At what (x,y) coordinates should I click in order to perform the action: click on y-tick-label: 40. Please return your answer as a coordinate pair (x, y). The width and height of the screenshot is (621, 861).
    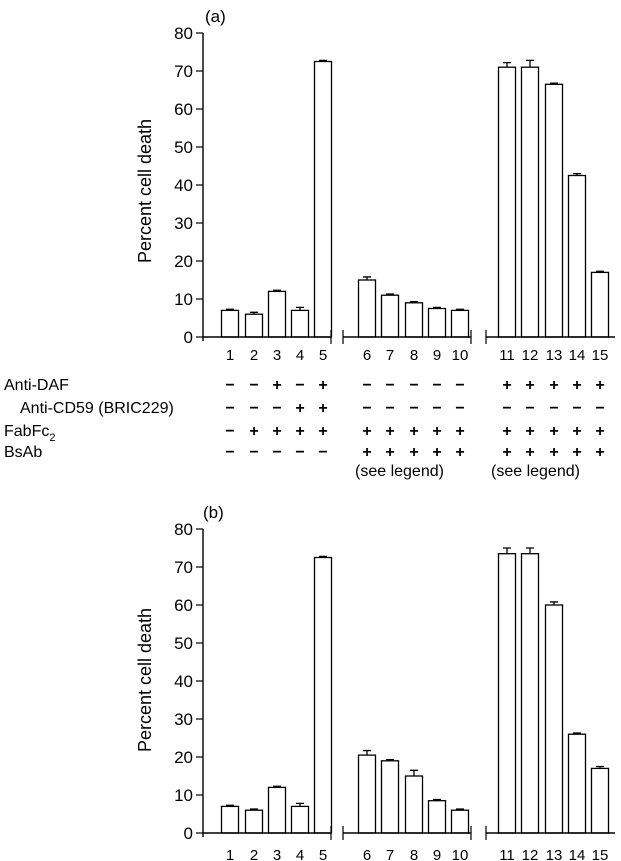
    Looking at the image, I should click on (183, 185).